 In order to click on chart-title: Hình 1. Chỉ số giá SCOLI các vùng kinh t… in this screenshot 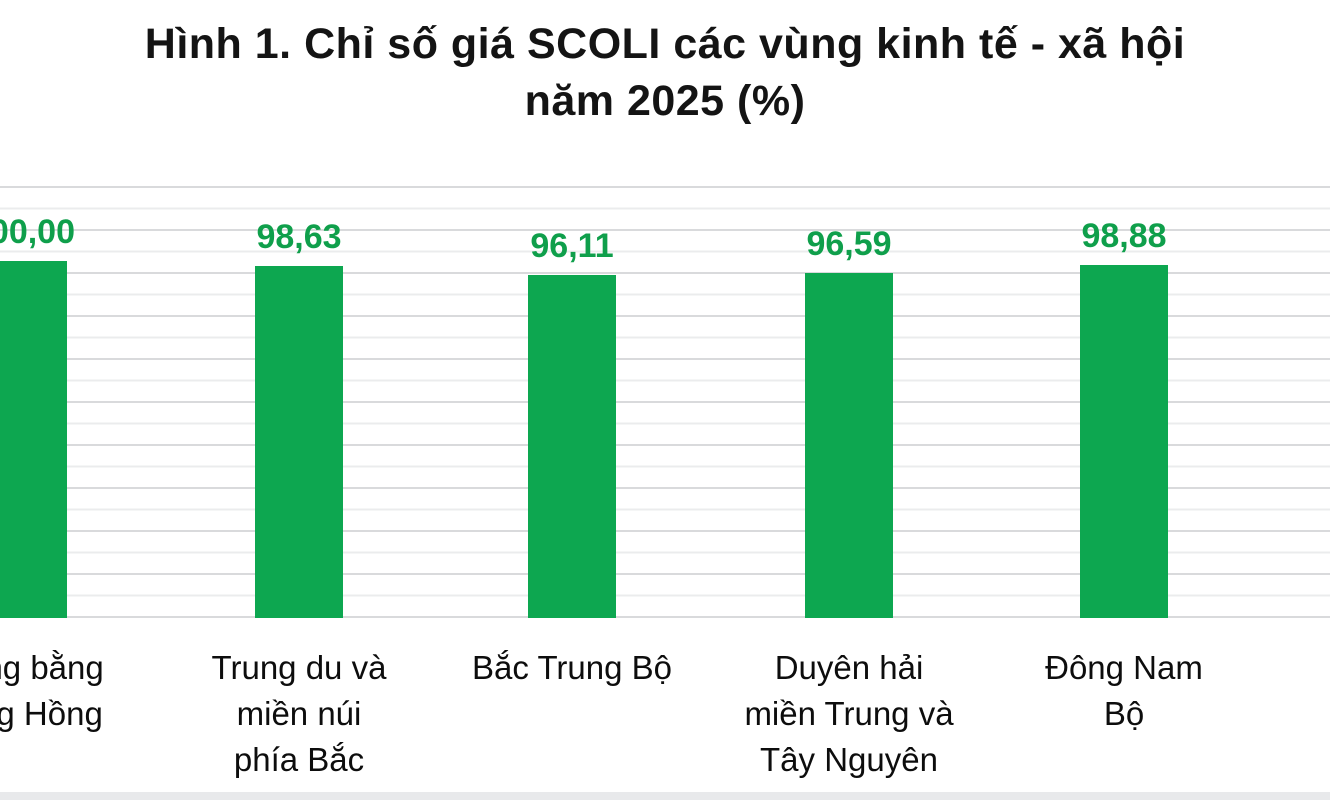, I will do `click(665, 72)`.